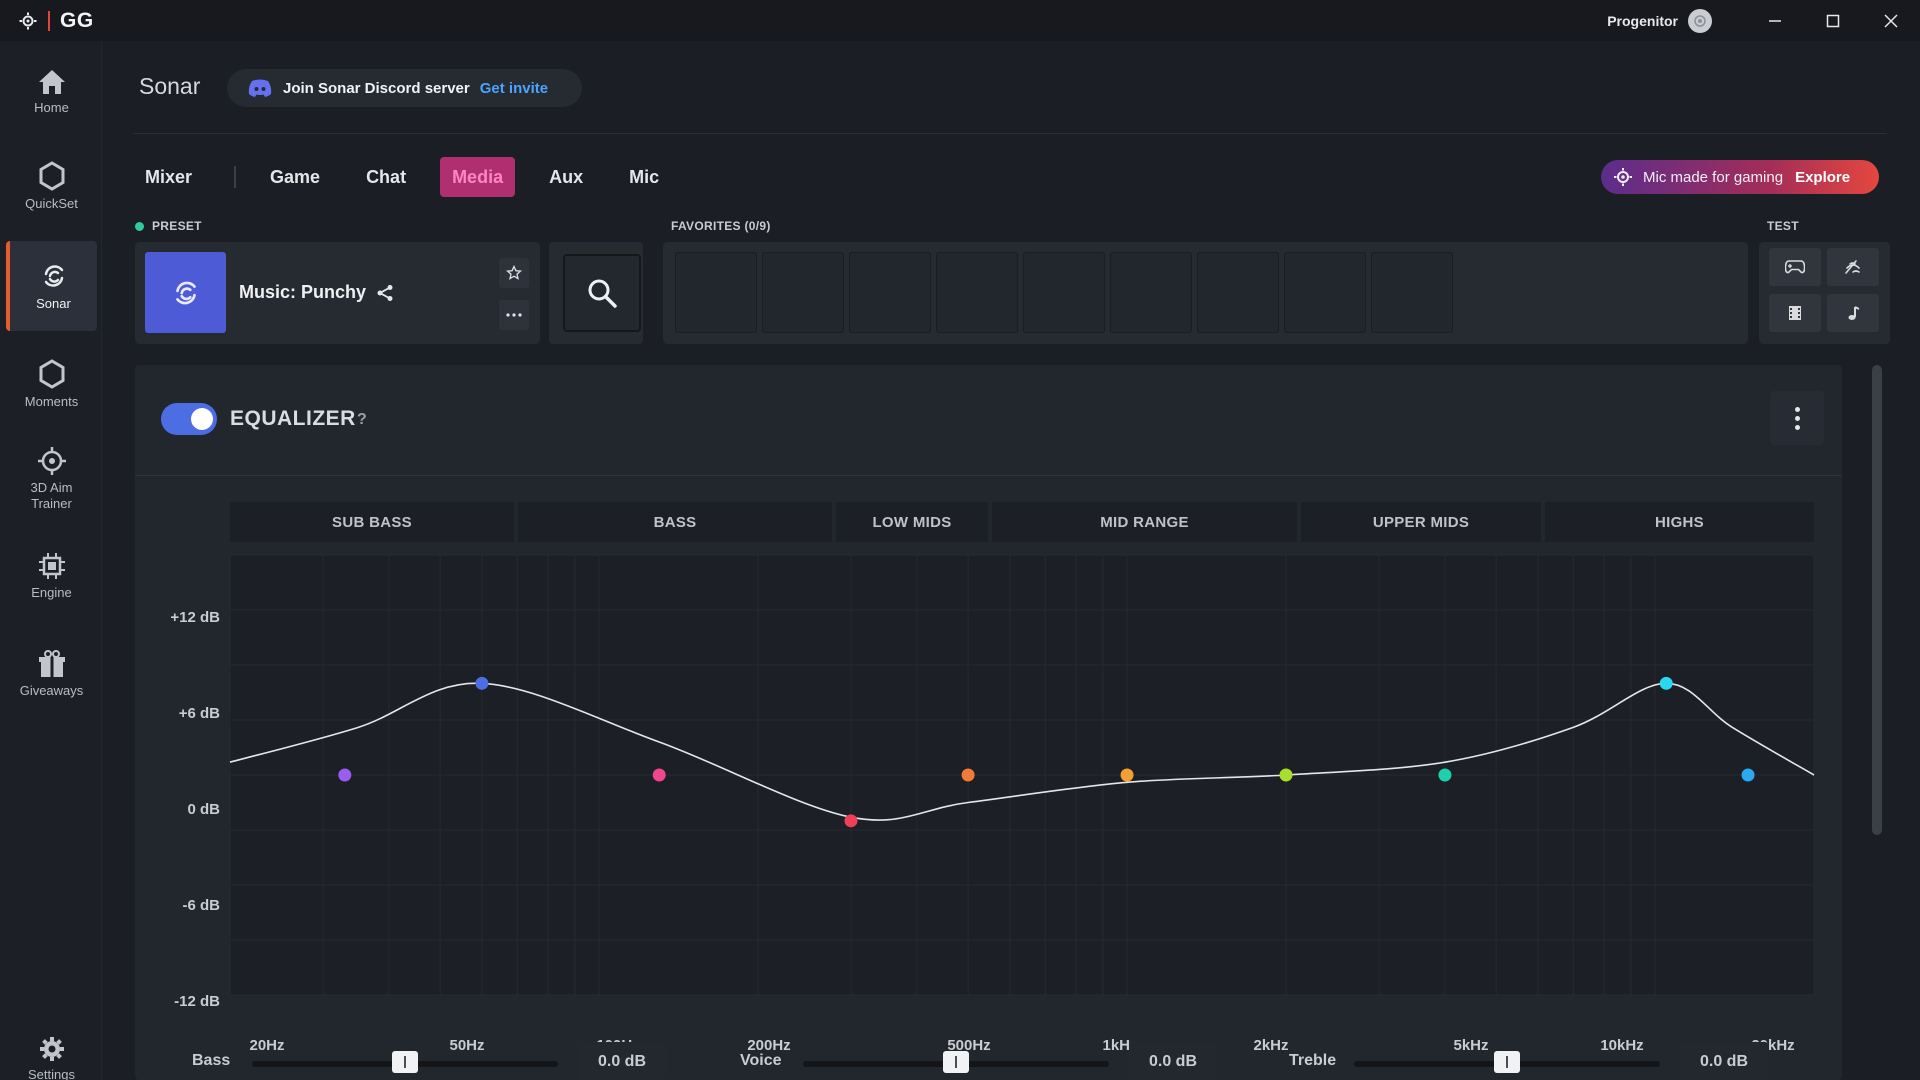  Describe the element at coordinates (295, 176) in the screenshot. I see `tab-game: Game` at that location.